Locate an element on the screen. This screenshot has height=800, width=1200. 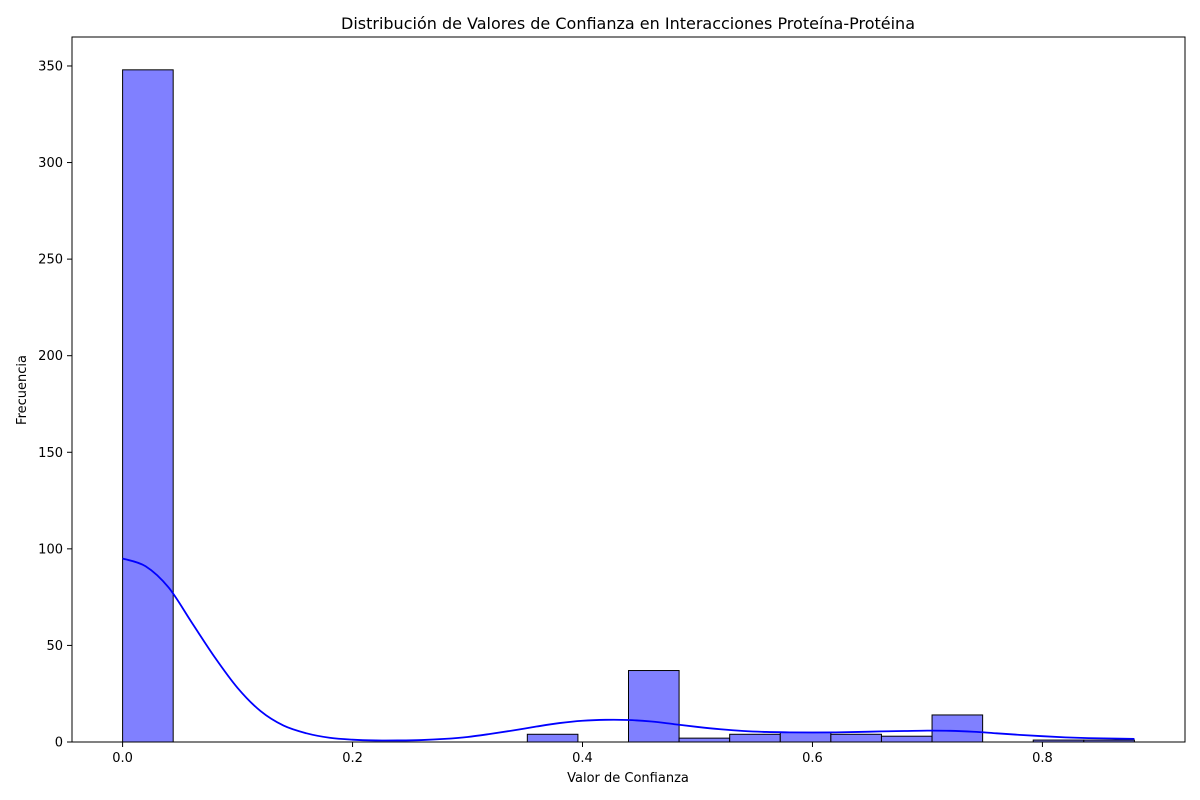
x-tick-label: 0.6 is located at coordinates (812, 758).